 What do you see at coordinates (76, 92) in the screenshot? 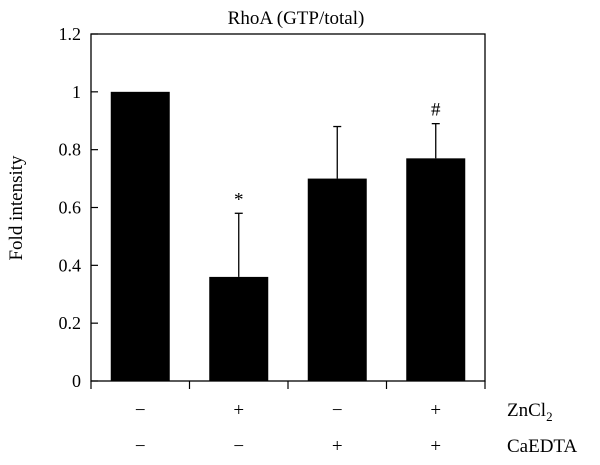
I see `y-tick-label: 1` at bounding box center [76, 92].